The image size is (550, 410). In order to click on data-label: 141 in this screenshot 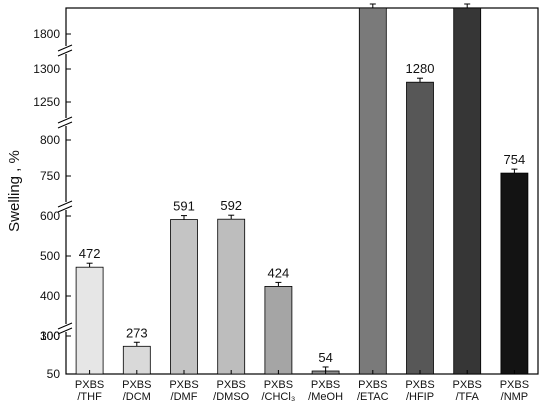, I will do `click(373, 1)`.